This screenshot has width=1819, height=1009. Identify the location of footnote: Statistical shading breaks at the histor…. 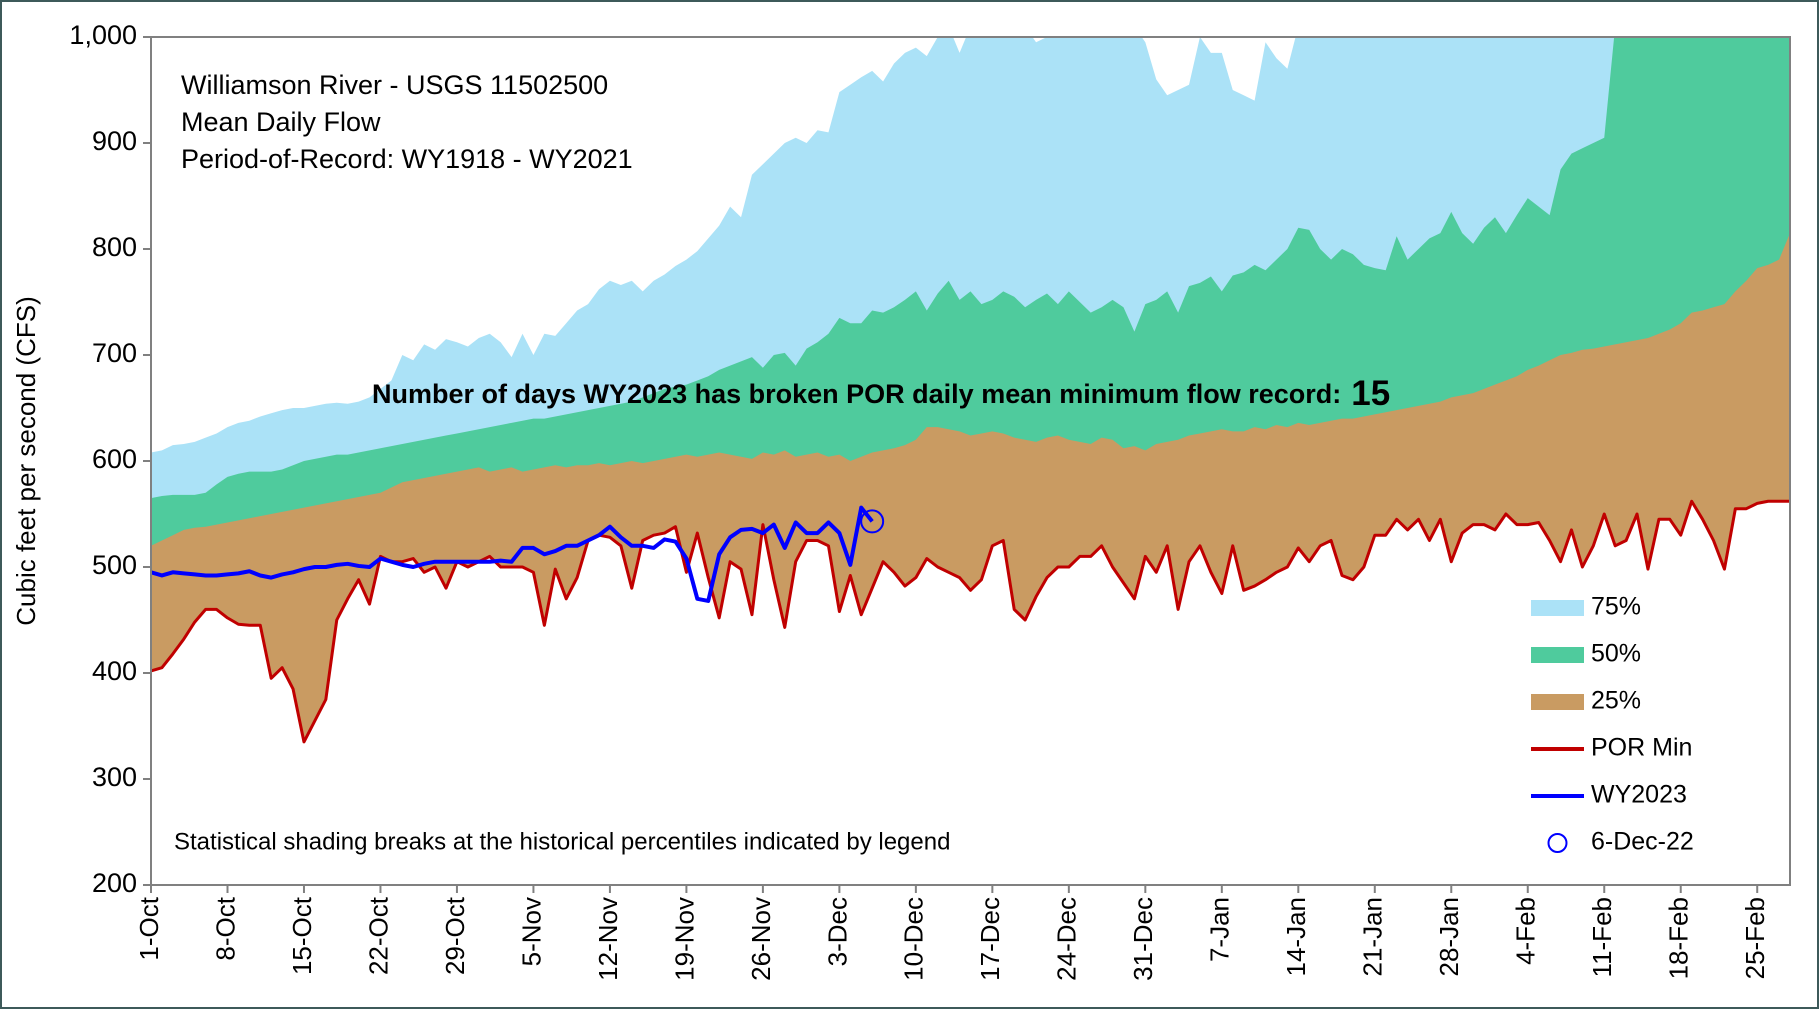
(562, 841).